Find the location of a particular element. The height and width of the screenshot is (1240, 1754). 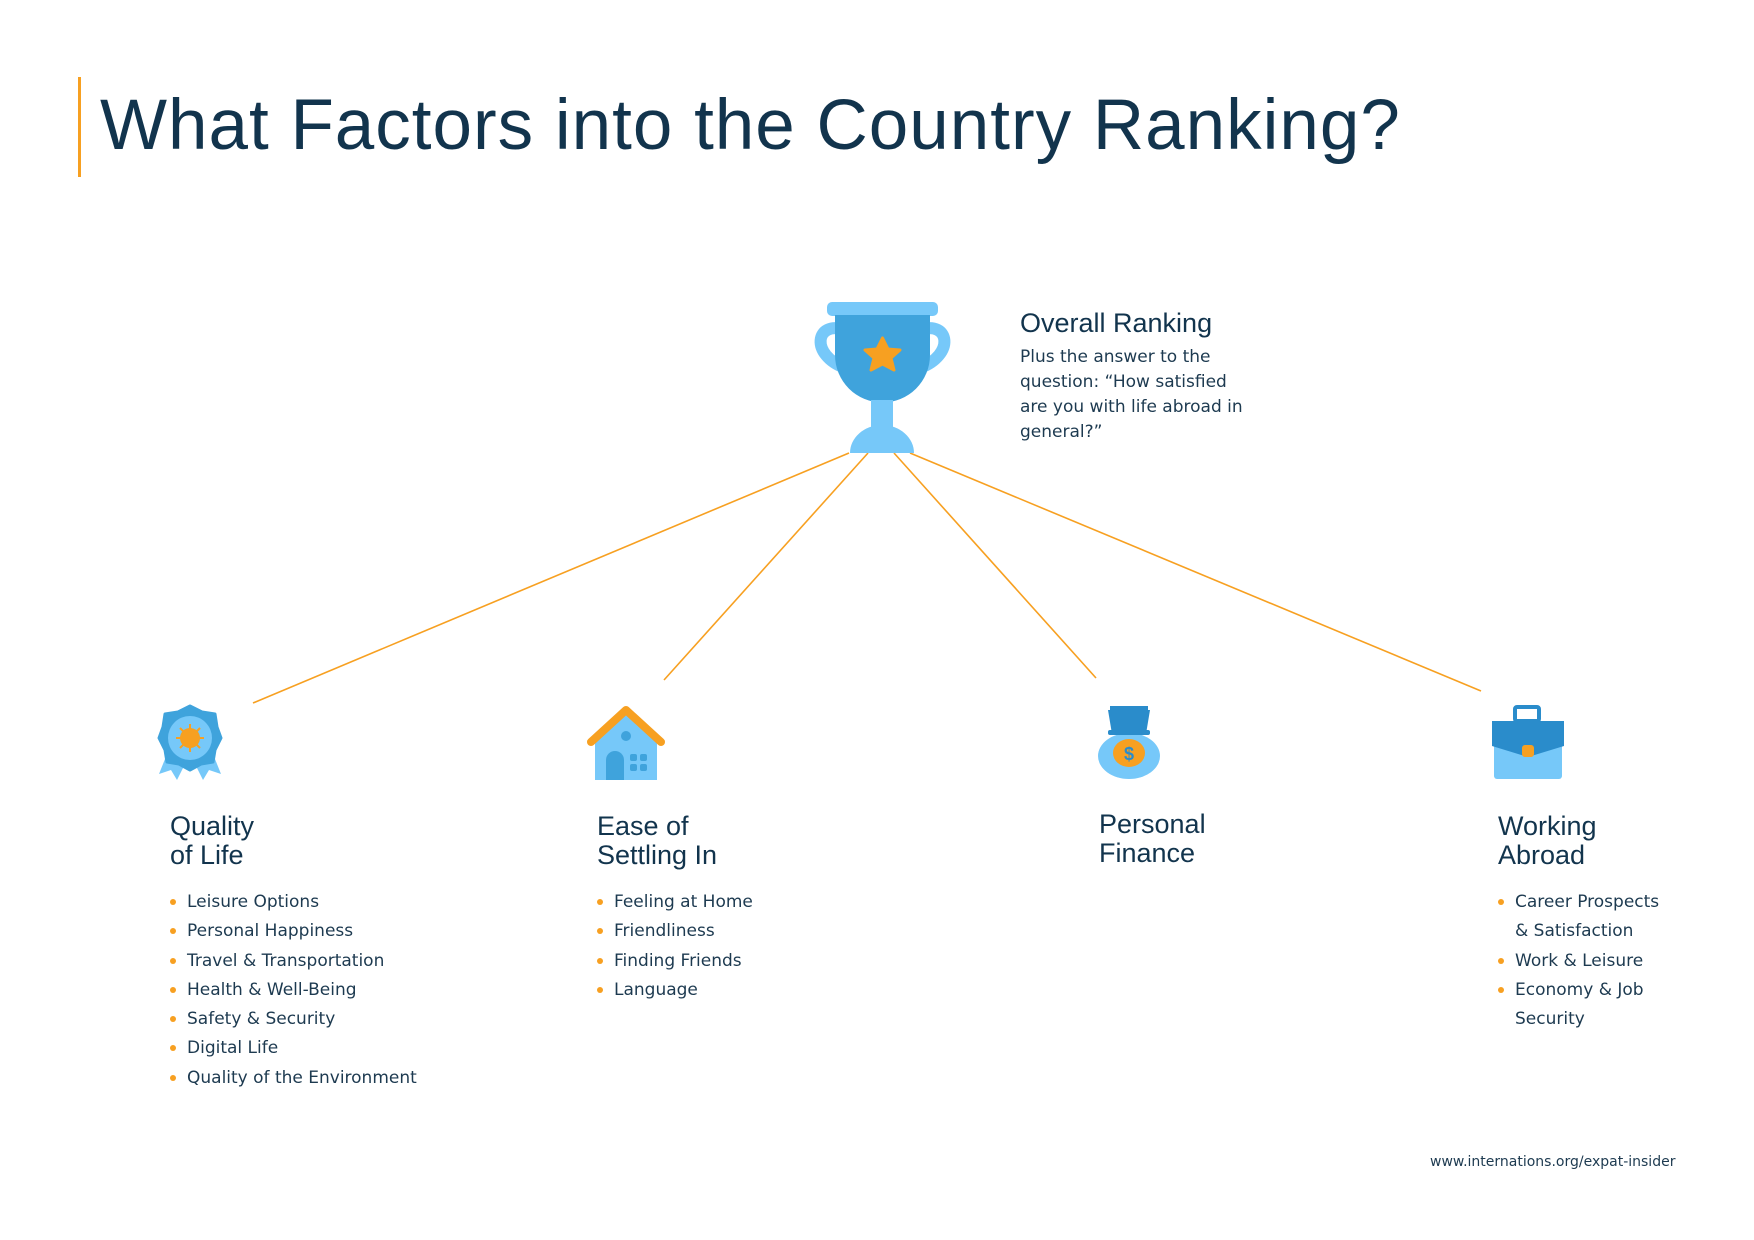

accent-bar is located at coordinates (79, 127).